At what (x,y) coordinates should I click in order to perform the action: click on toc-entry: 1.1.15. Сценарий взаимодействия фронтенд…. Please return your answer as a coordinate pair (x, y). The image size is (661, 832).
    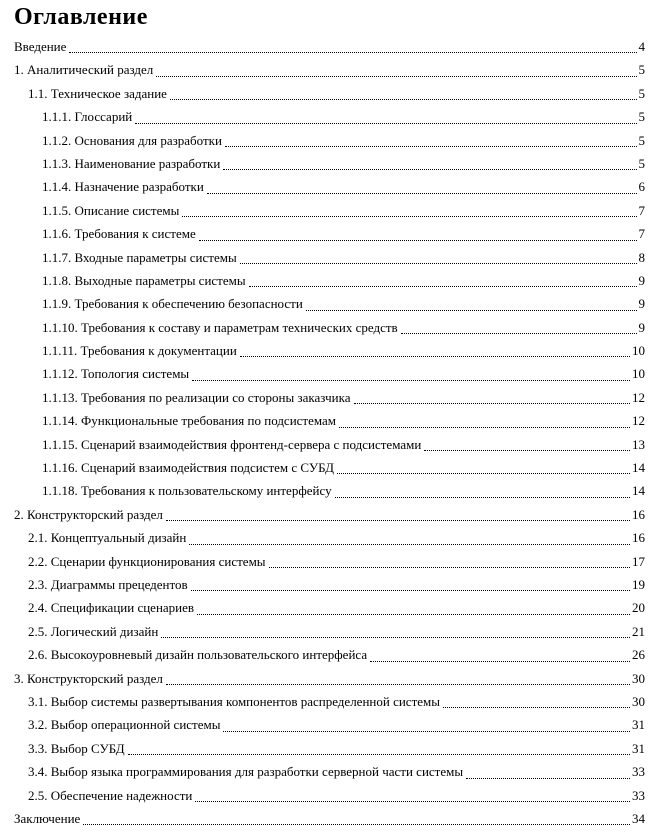
    Looking at the image, I should click on (329, 444).